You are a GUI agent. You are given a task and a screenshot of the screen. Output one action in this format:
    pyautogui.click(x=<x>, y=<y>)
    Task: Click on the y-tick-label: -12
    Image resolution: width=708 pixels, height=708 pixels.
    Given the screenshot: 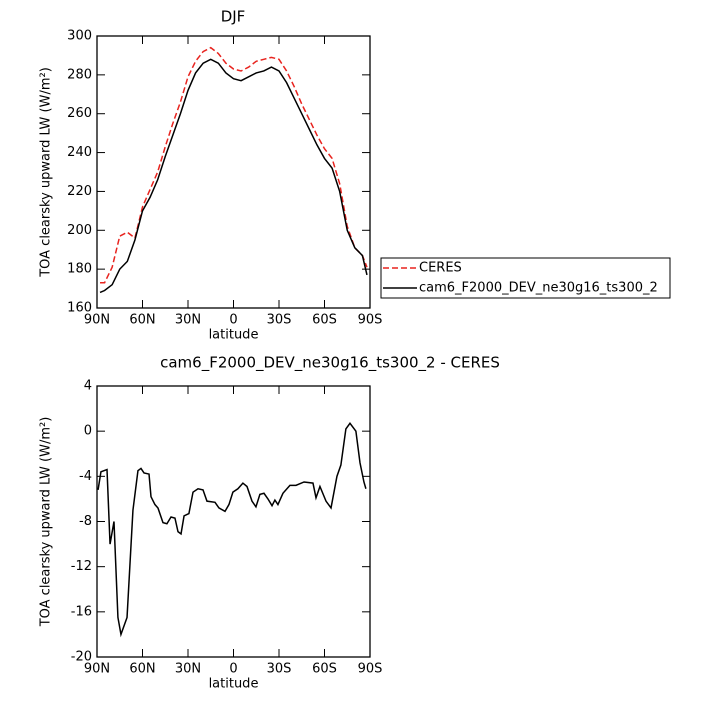 What is the action you would take?
    pyautogui.click(x=81, y=566)
    